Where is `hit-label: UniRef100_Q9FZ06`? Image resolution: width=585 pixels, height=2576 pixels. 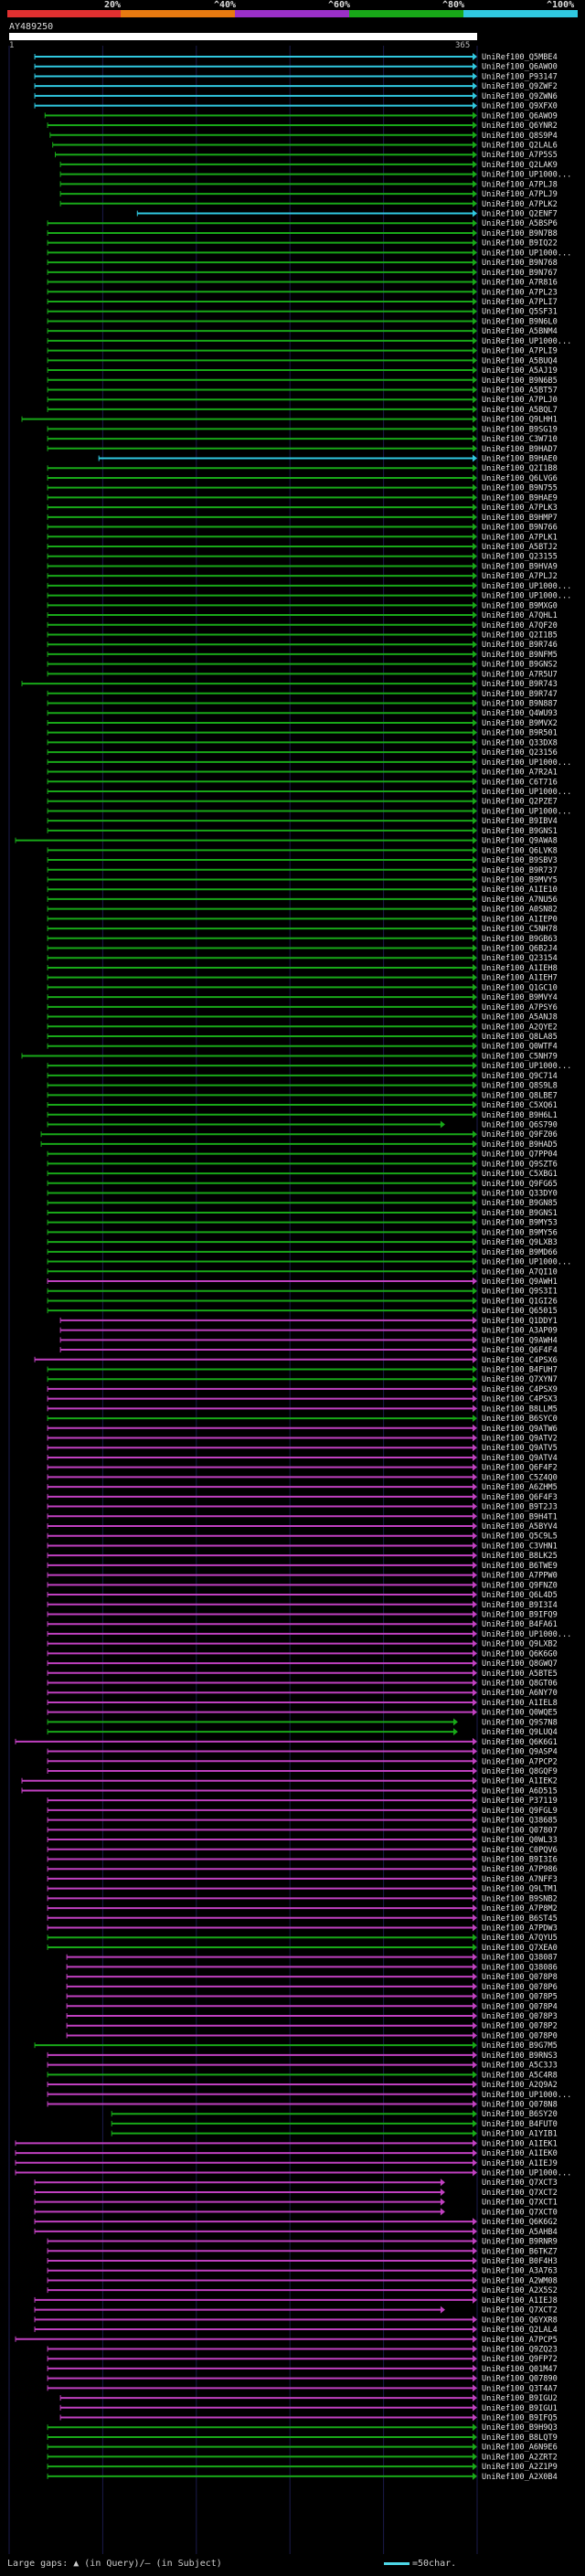
hit-label: UniRef100_Q9FZ06 is located at coordinates (520, 1135).